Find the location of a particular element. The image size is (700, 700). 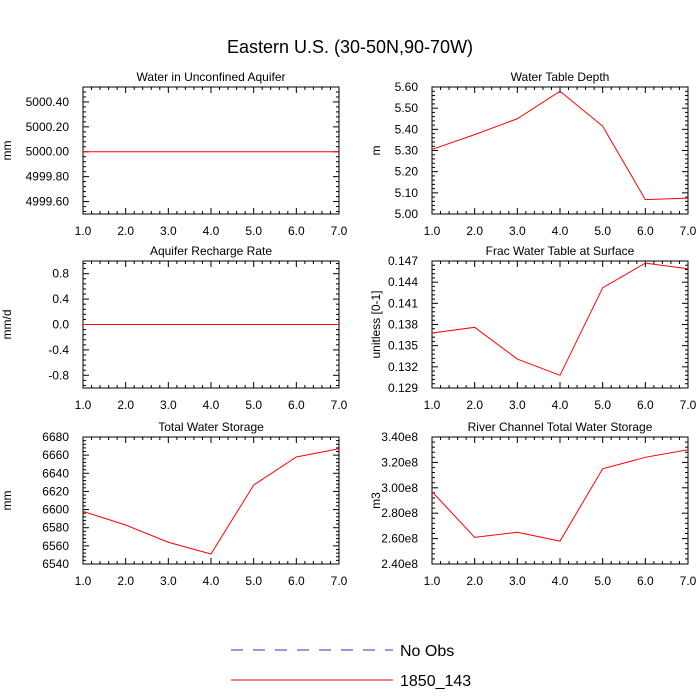

y-tick-label: 2.60e8 is located at coordinates (399, 539).